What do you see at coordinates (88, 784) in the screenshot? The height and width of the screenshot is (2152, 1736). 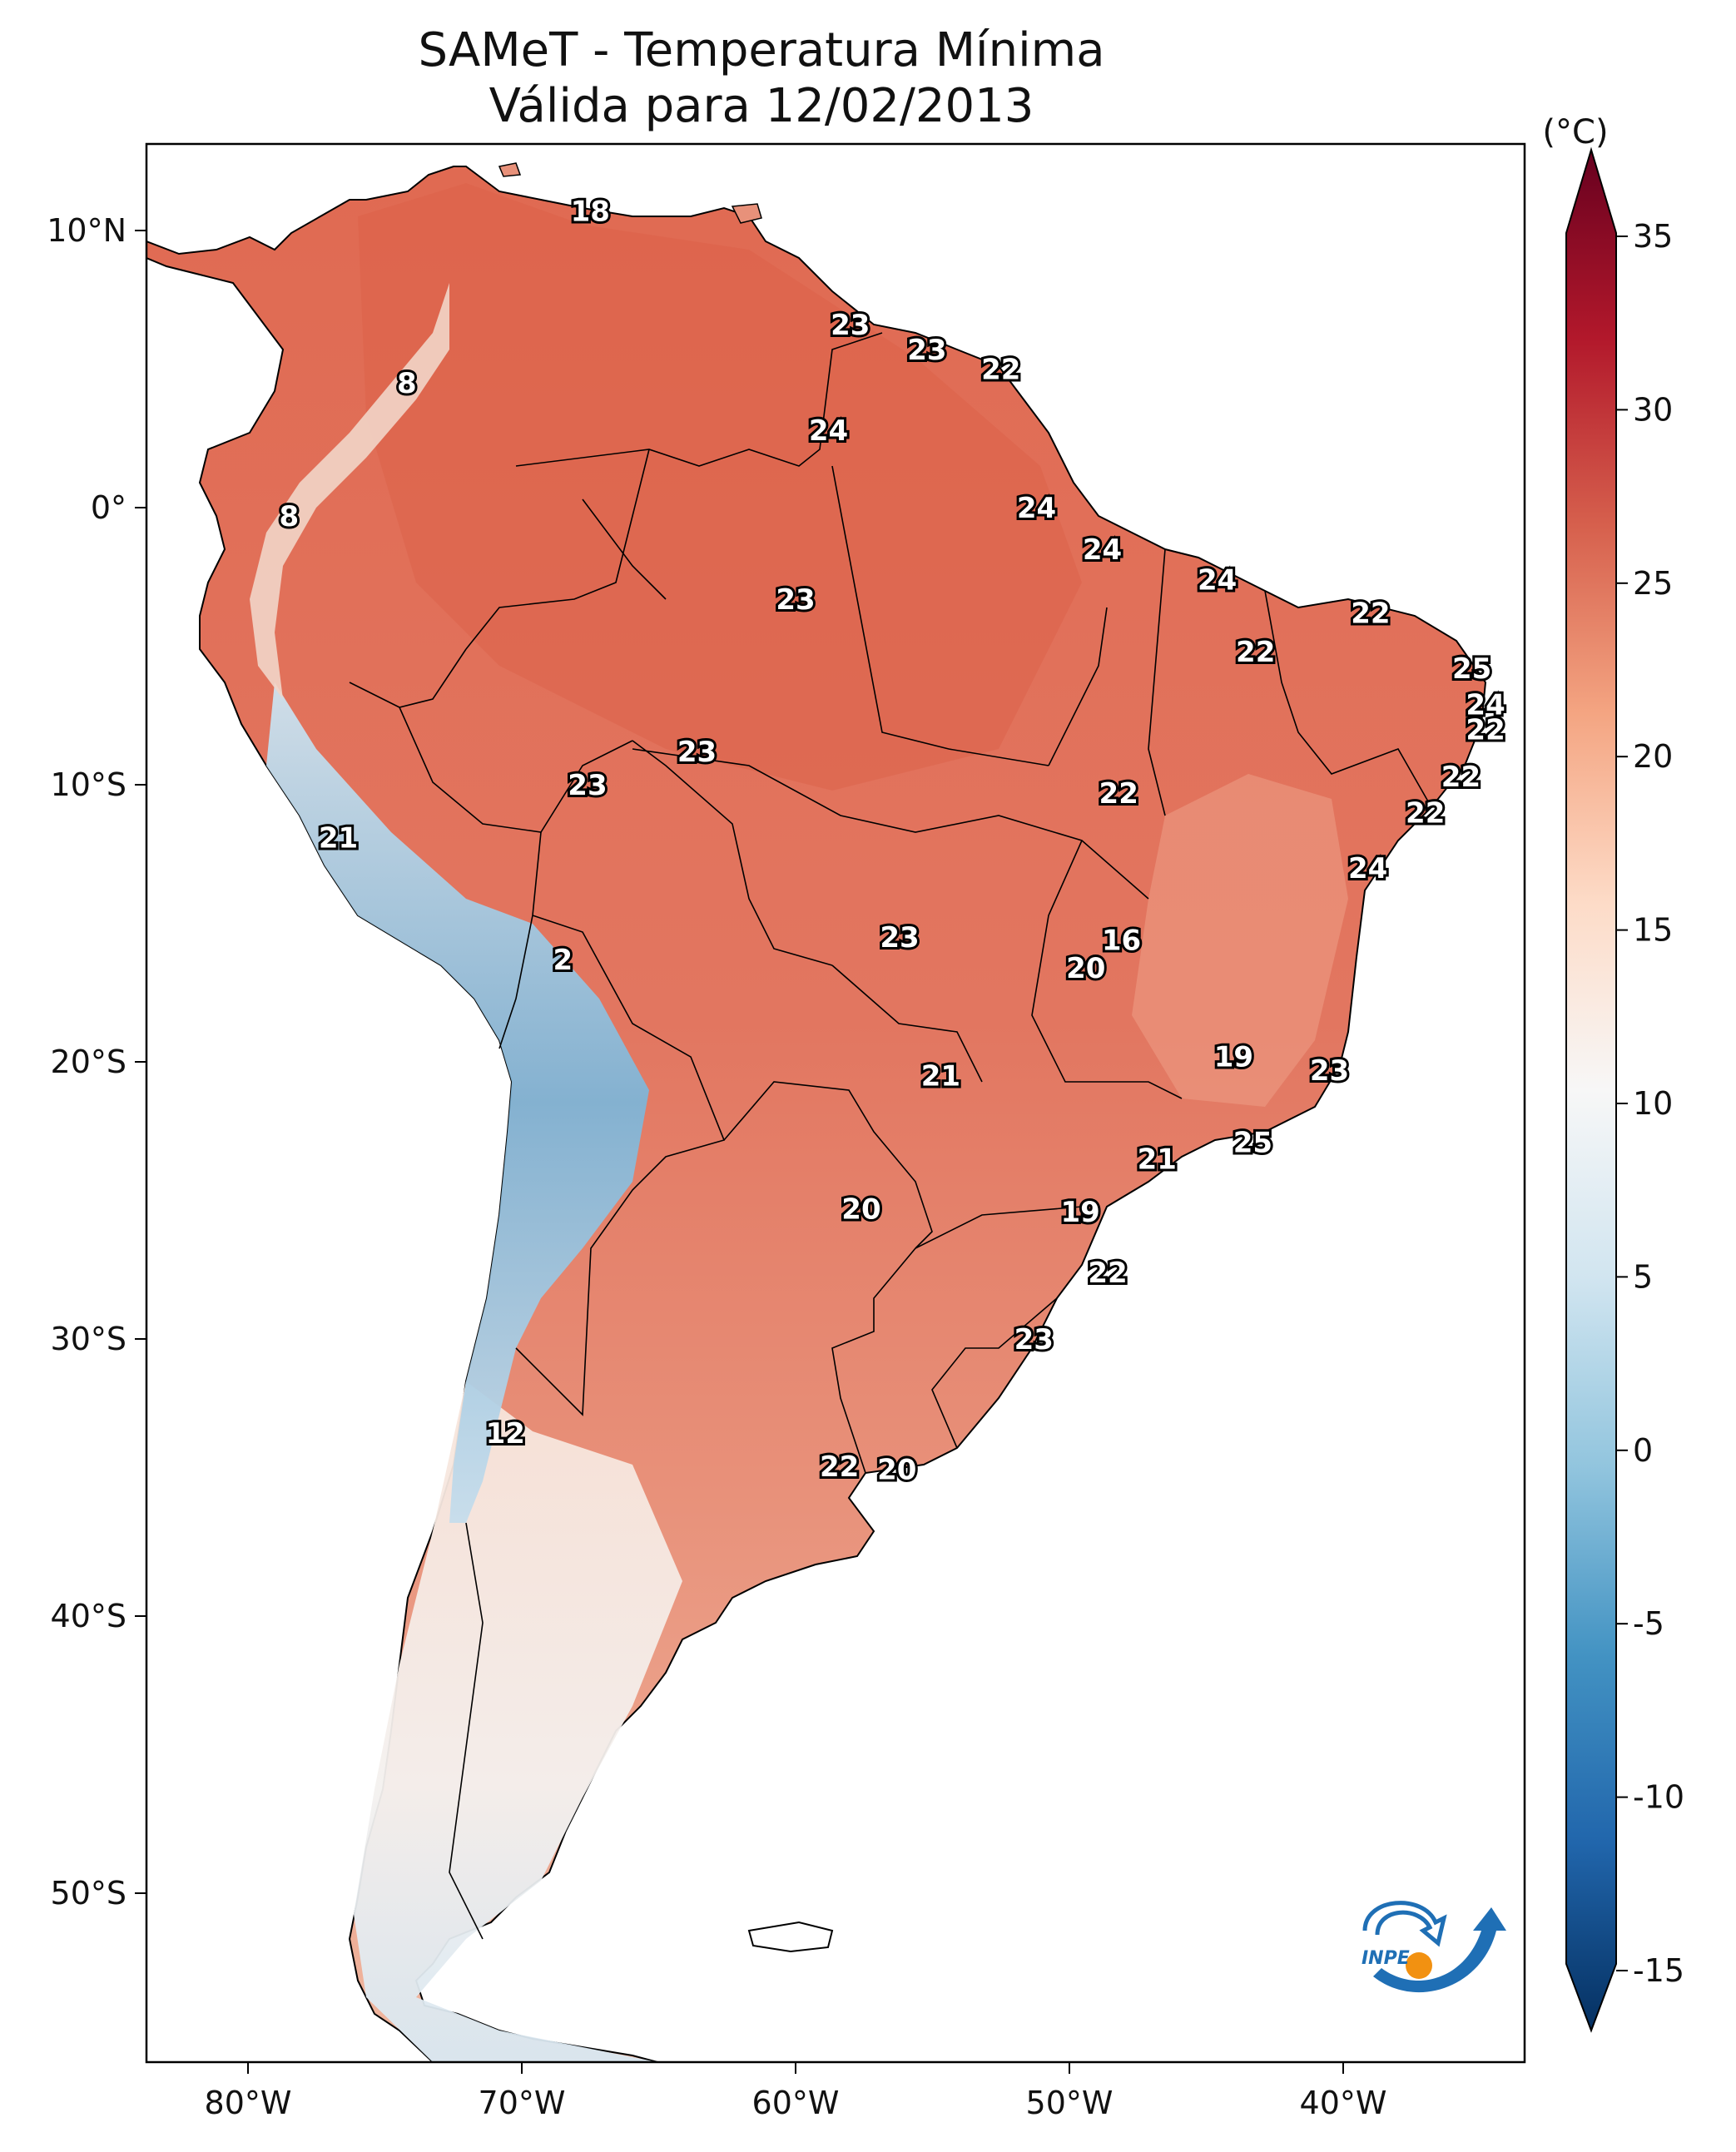 I see `lat-tick-label: 10°S` at bounding box center [88, 784].